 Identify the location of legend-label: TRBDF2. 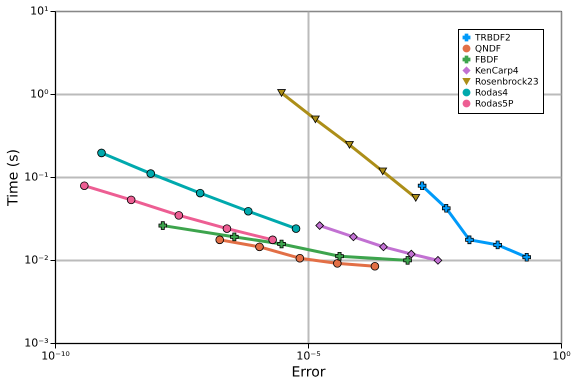
(492, 39).